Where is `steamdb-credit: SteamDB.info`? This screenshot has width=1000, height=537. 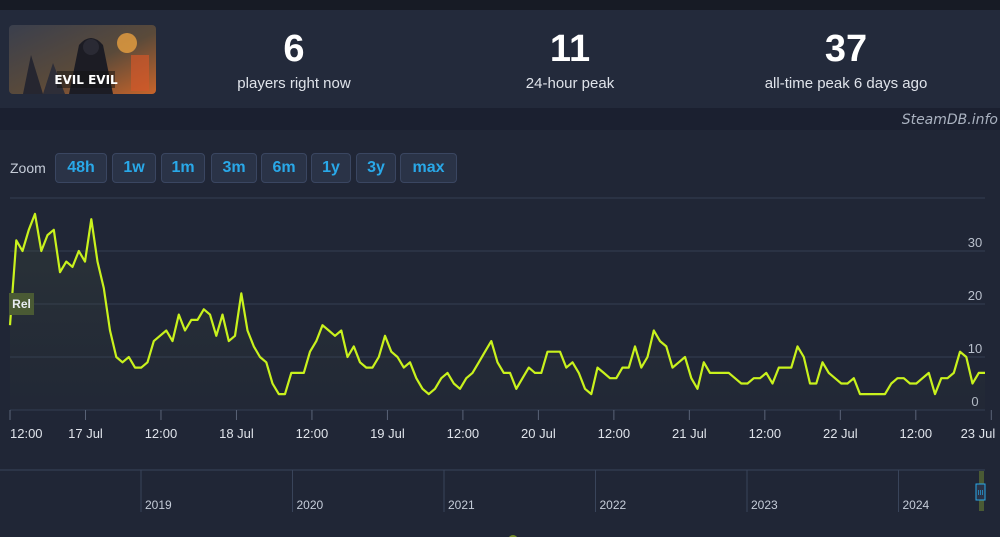
steamdb-credit: SteamDB.info is located at coordinates (949, 120).